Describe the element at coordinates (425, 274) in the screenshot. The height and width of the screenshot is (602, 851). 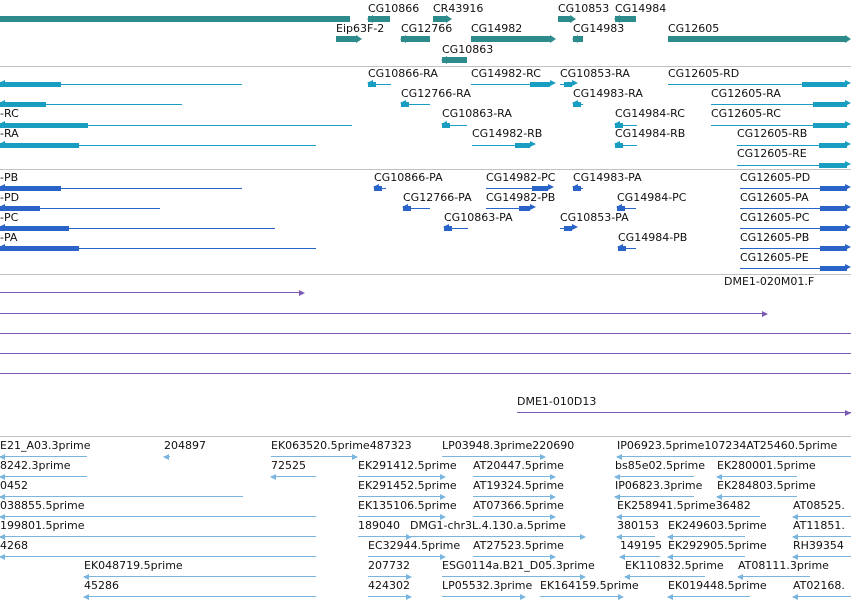
I see `track-separator-protein` at that location.